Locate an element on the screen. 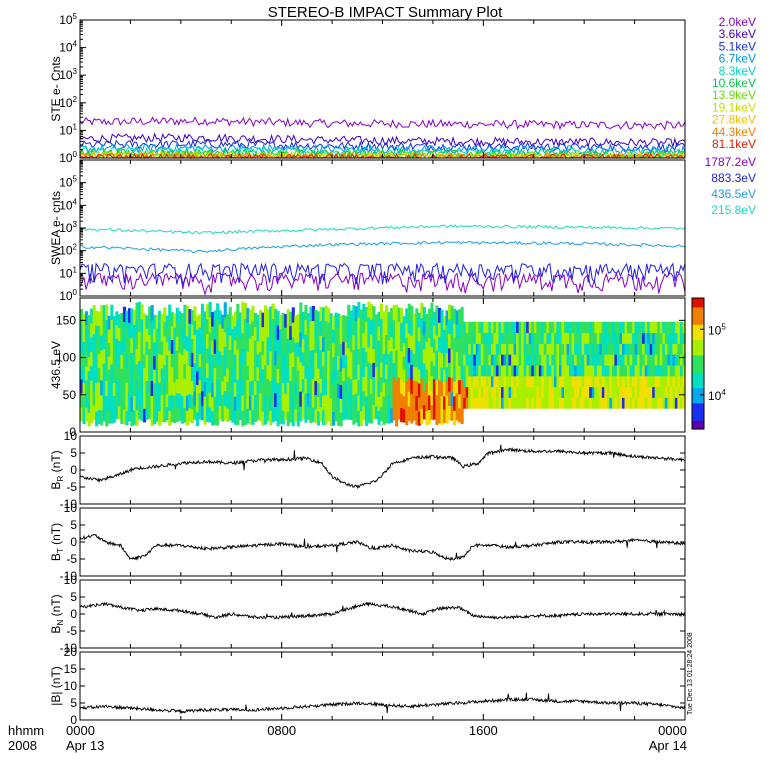 This screenshot has height=780, width=780. pad-y-tick-label: 100 is located at coordinates (66, 358).